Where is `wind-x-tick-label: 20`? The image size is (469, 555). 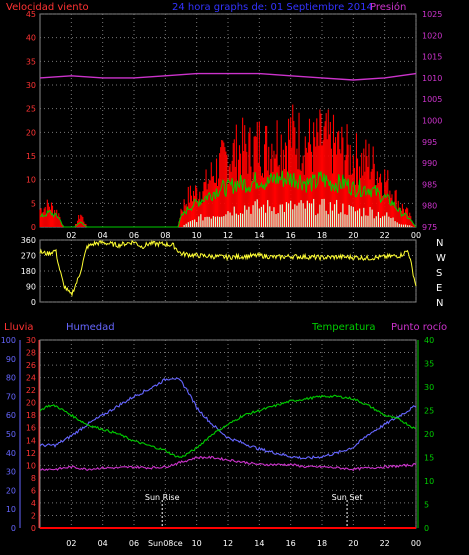 wind-x-tick-label: 20 is located at coordinates (353, 235).